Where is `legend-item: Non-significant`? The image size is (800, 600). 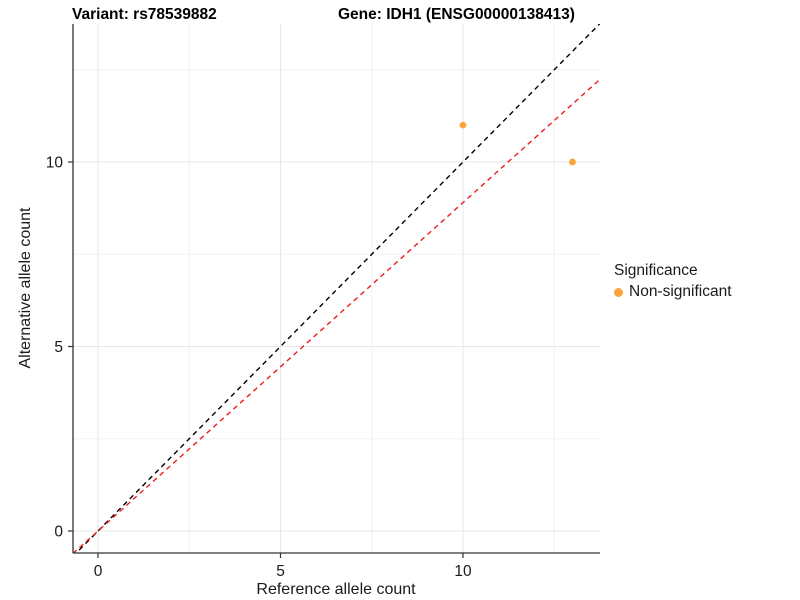
legend-item: Non-significant is located at coordinates (673, 292).